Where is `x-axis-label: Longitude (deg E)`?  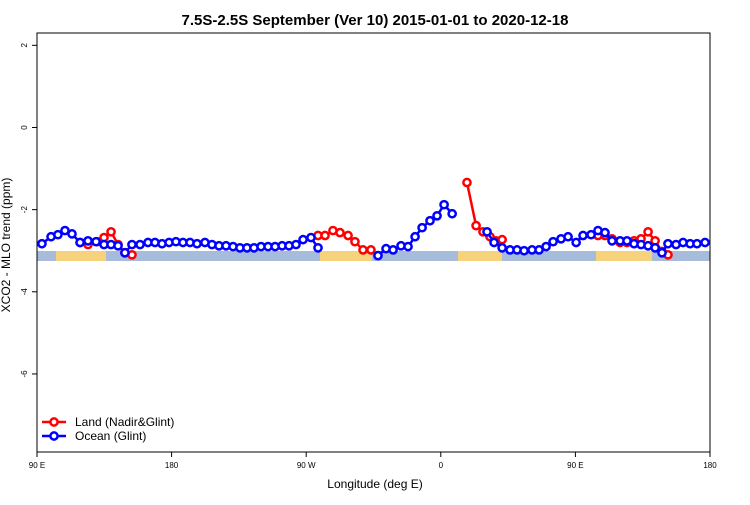 x-axis-label: Longitude (deg E) is located at coordinates (374, 484).